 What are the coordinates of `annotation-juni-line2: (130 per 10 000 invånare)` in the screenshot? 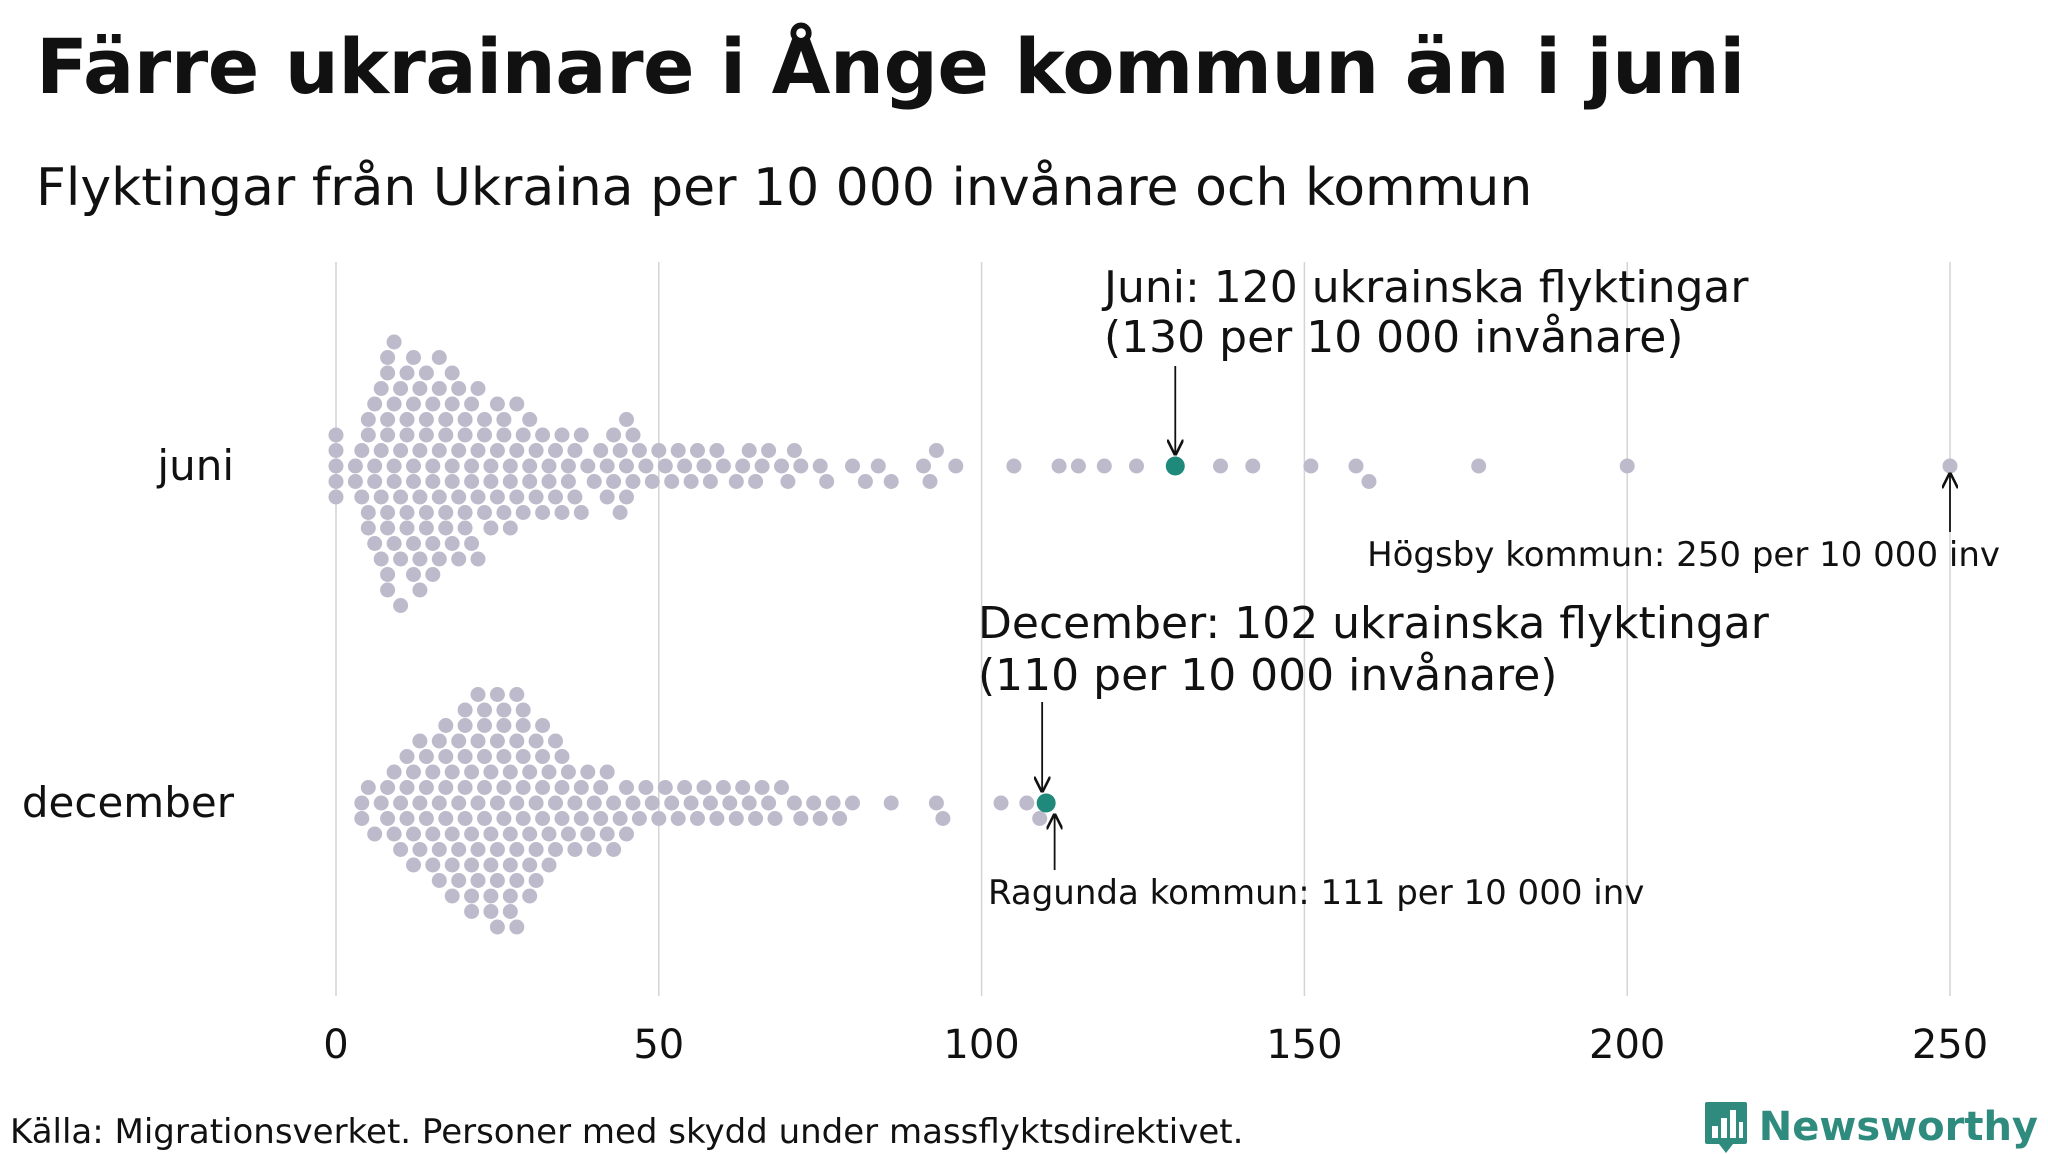 It's located at (1393, 337).